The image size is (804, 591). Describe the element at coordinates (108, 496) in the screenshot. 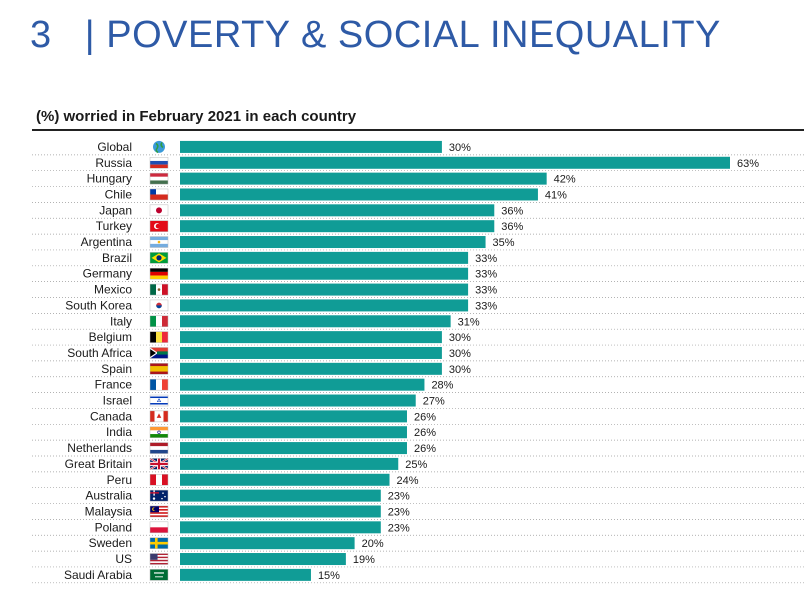

I see `category-label: Australia` at that location.